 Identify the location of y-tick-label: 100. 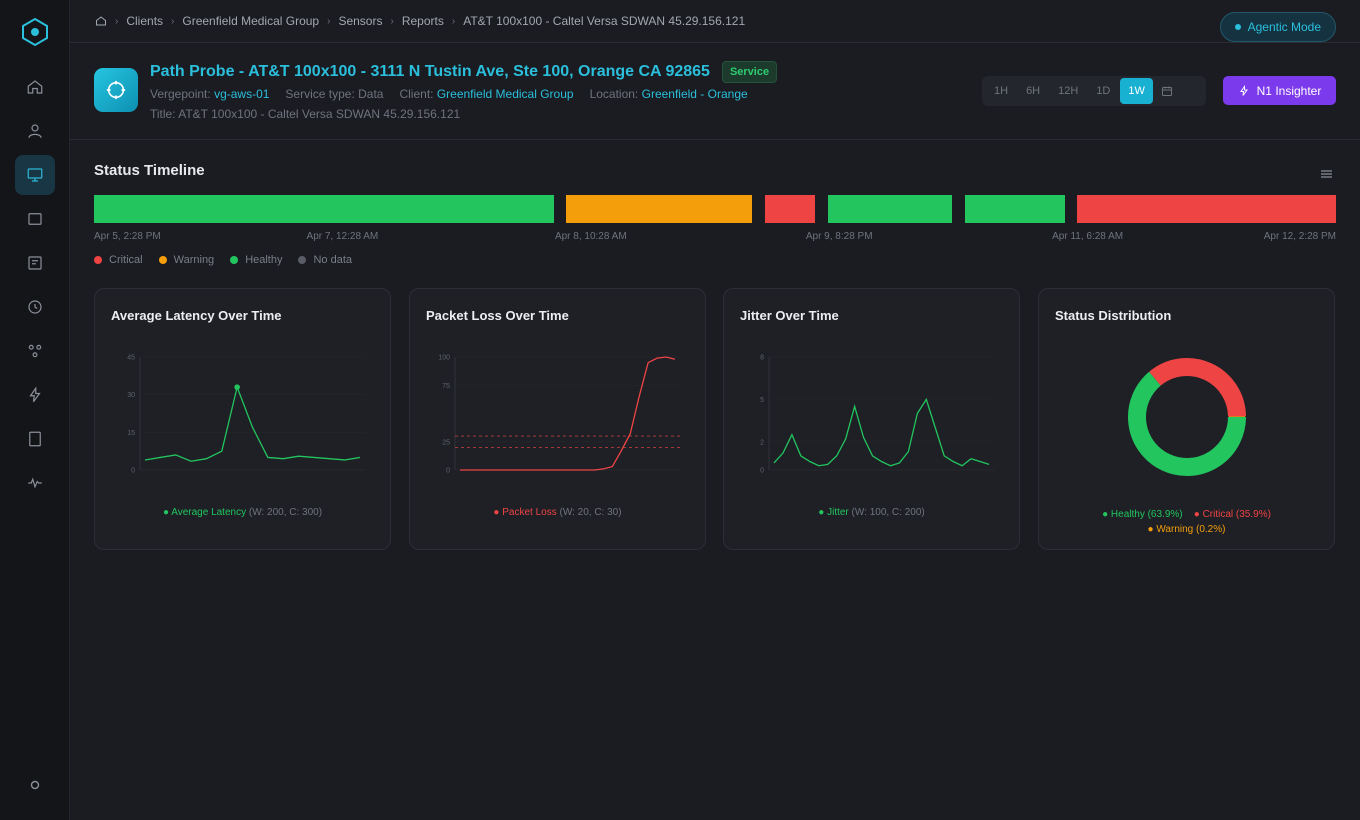
(444, 358).